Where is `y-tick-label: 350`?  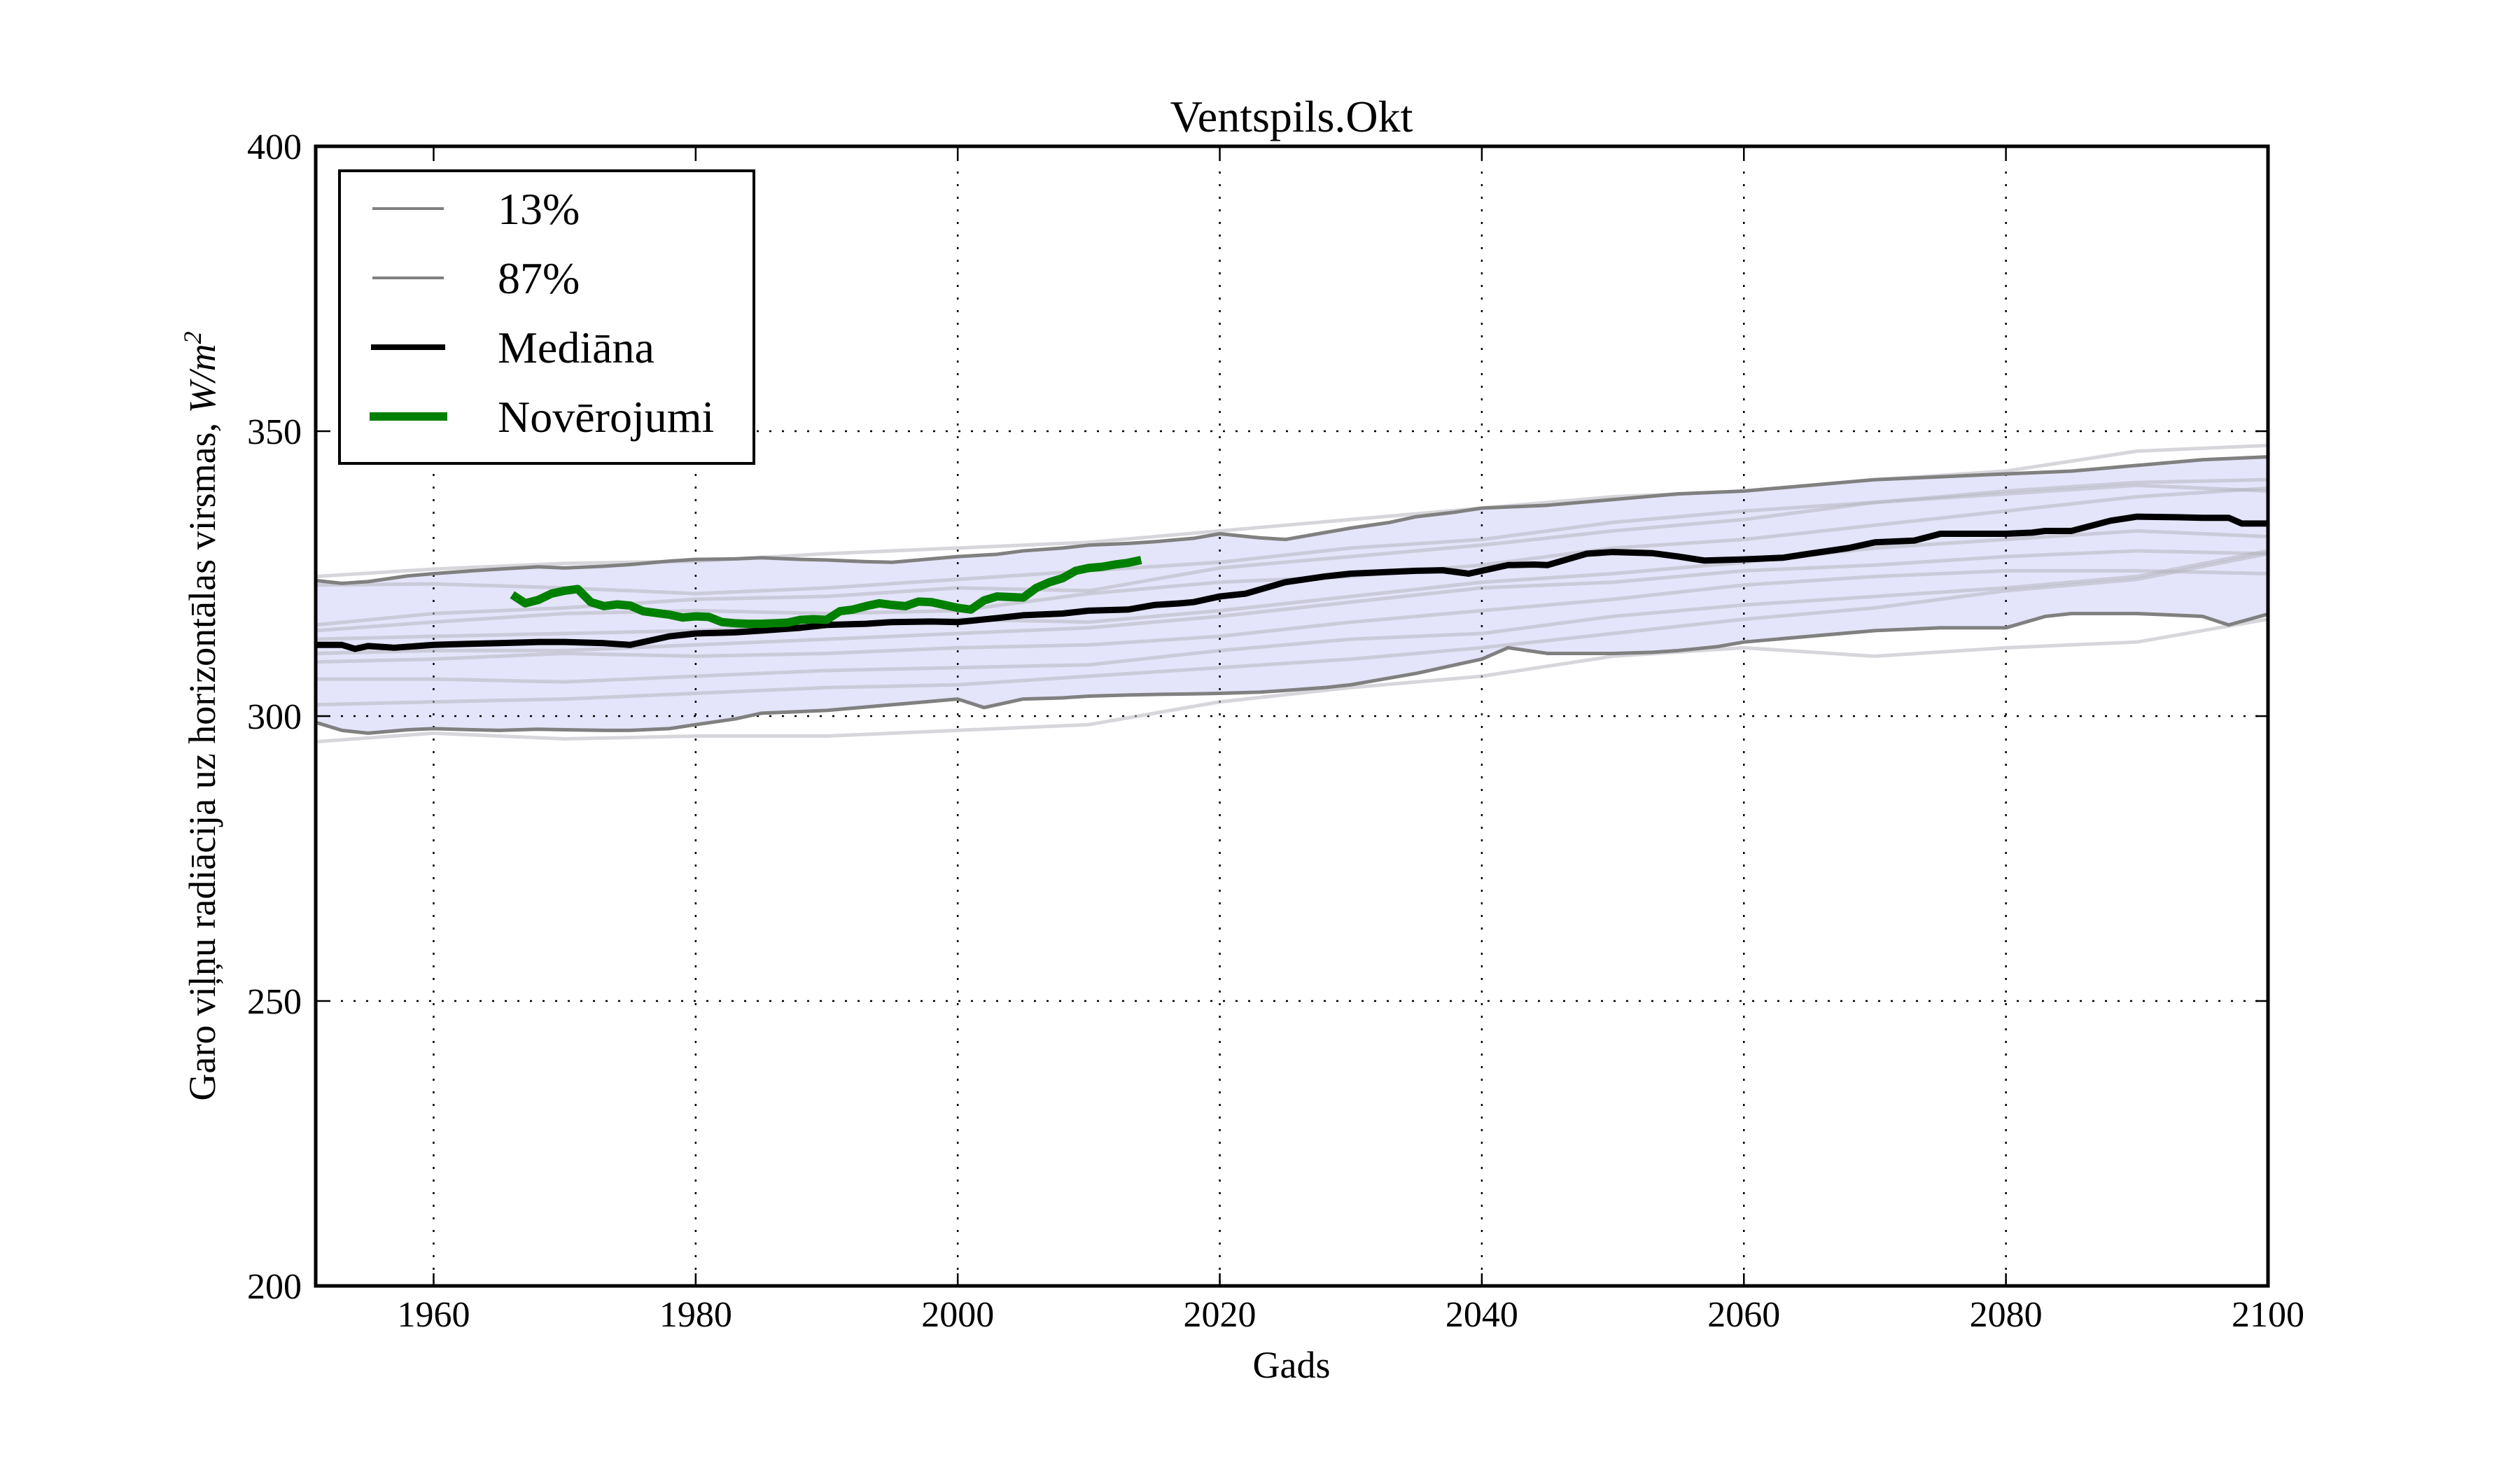
y-tick-label: 350 is located at coordinates (274, 432).